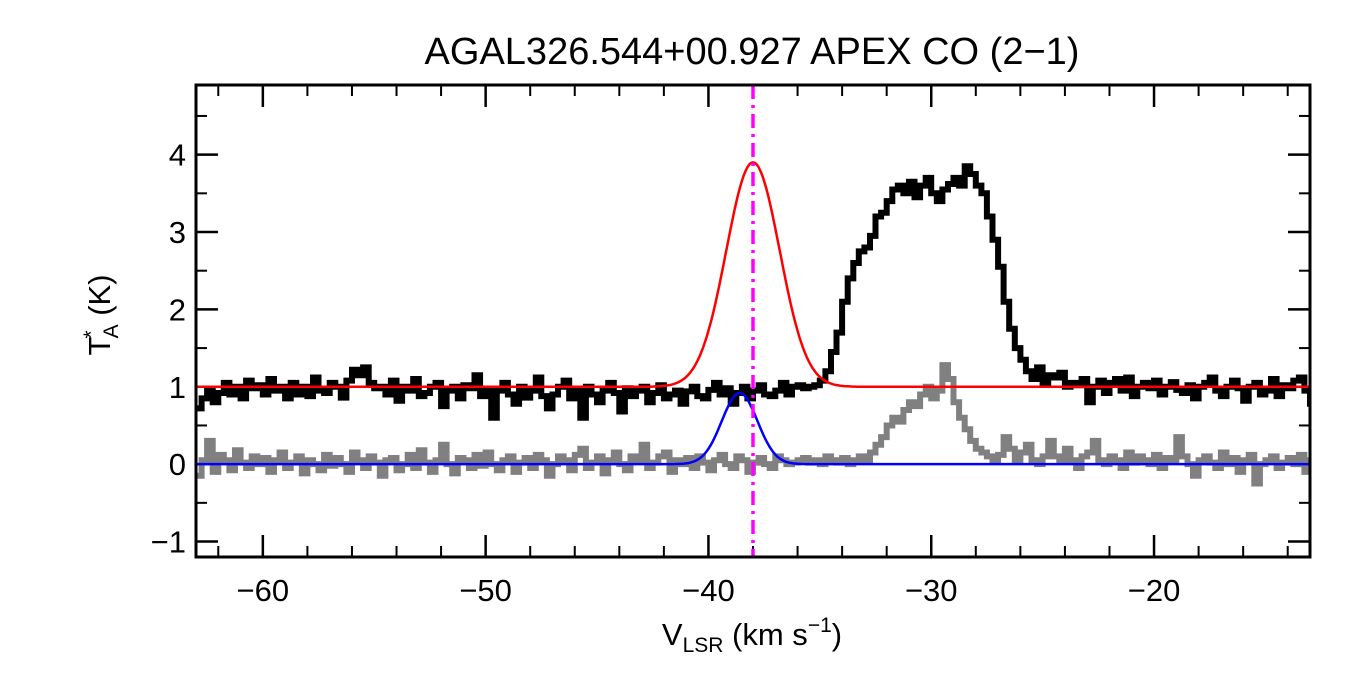 The height and width of the screenshot is (675, 1350). I want to click on y-tick-label: 3, so click(177, 232).